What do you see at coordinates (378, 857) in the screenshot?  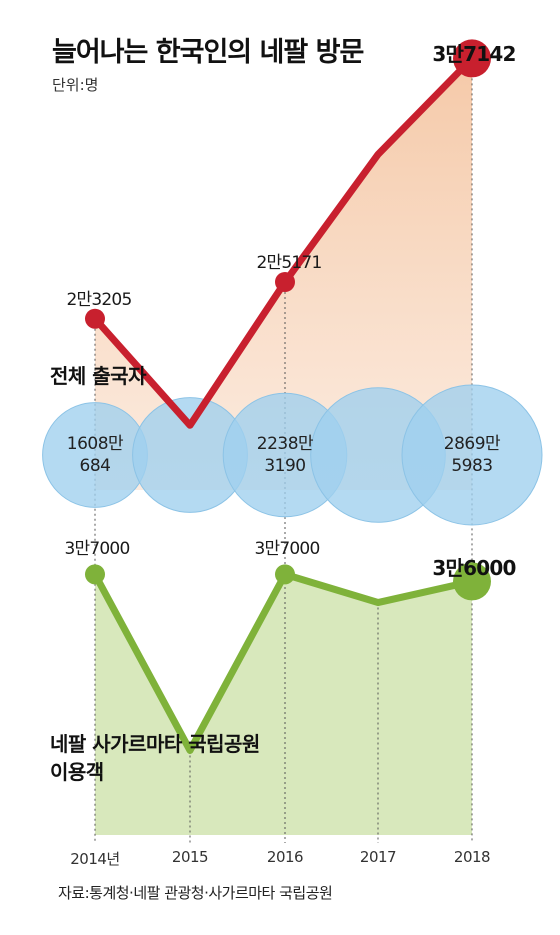 I see `x-tick-label: 2017` at bounding box center [378, 857].